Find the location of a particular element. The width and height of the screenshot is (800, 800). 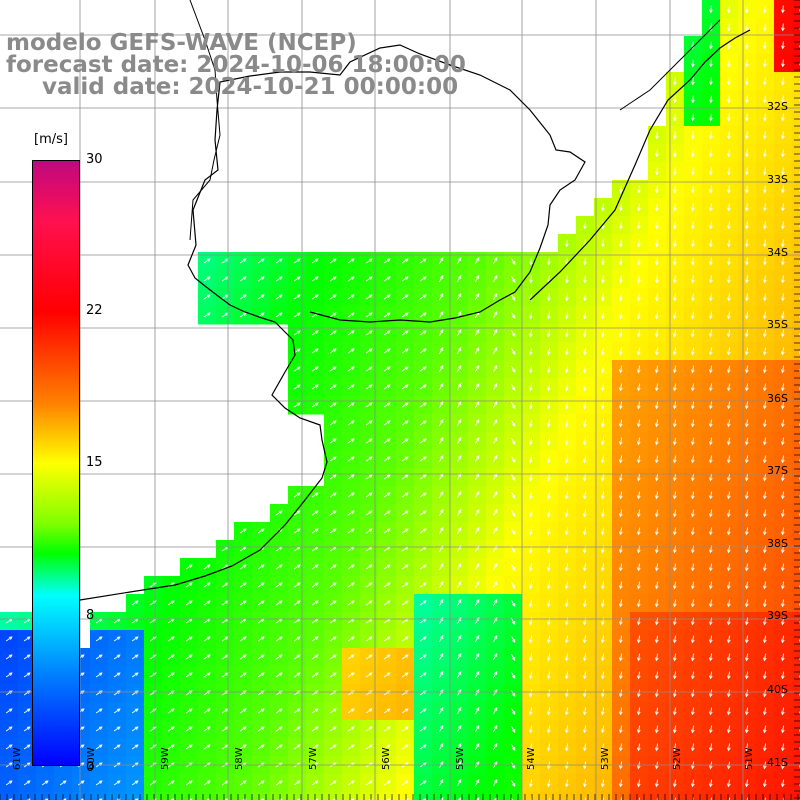

longitude-label: 58W is located at coordinates (239, 758).